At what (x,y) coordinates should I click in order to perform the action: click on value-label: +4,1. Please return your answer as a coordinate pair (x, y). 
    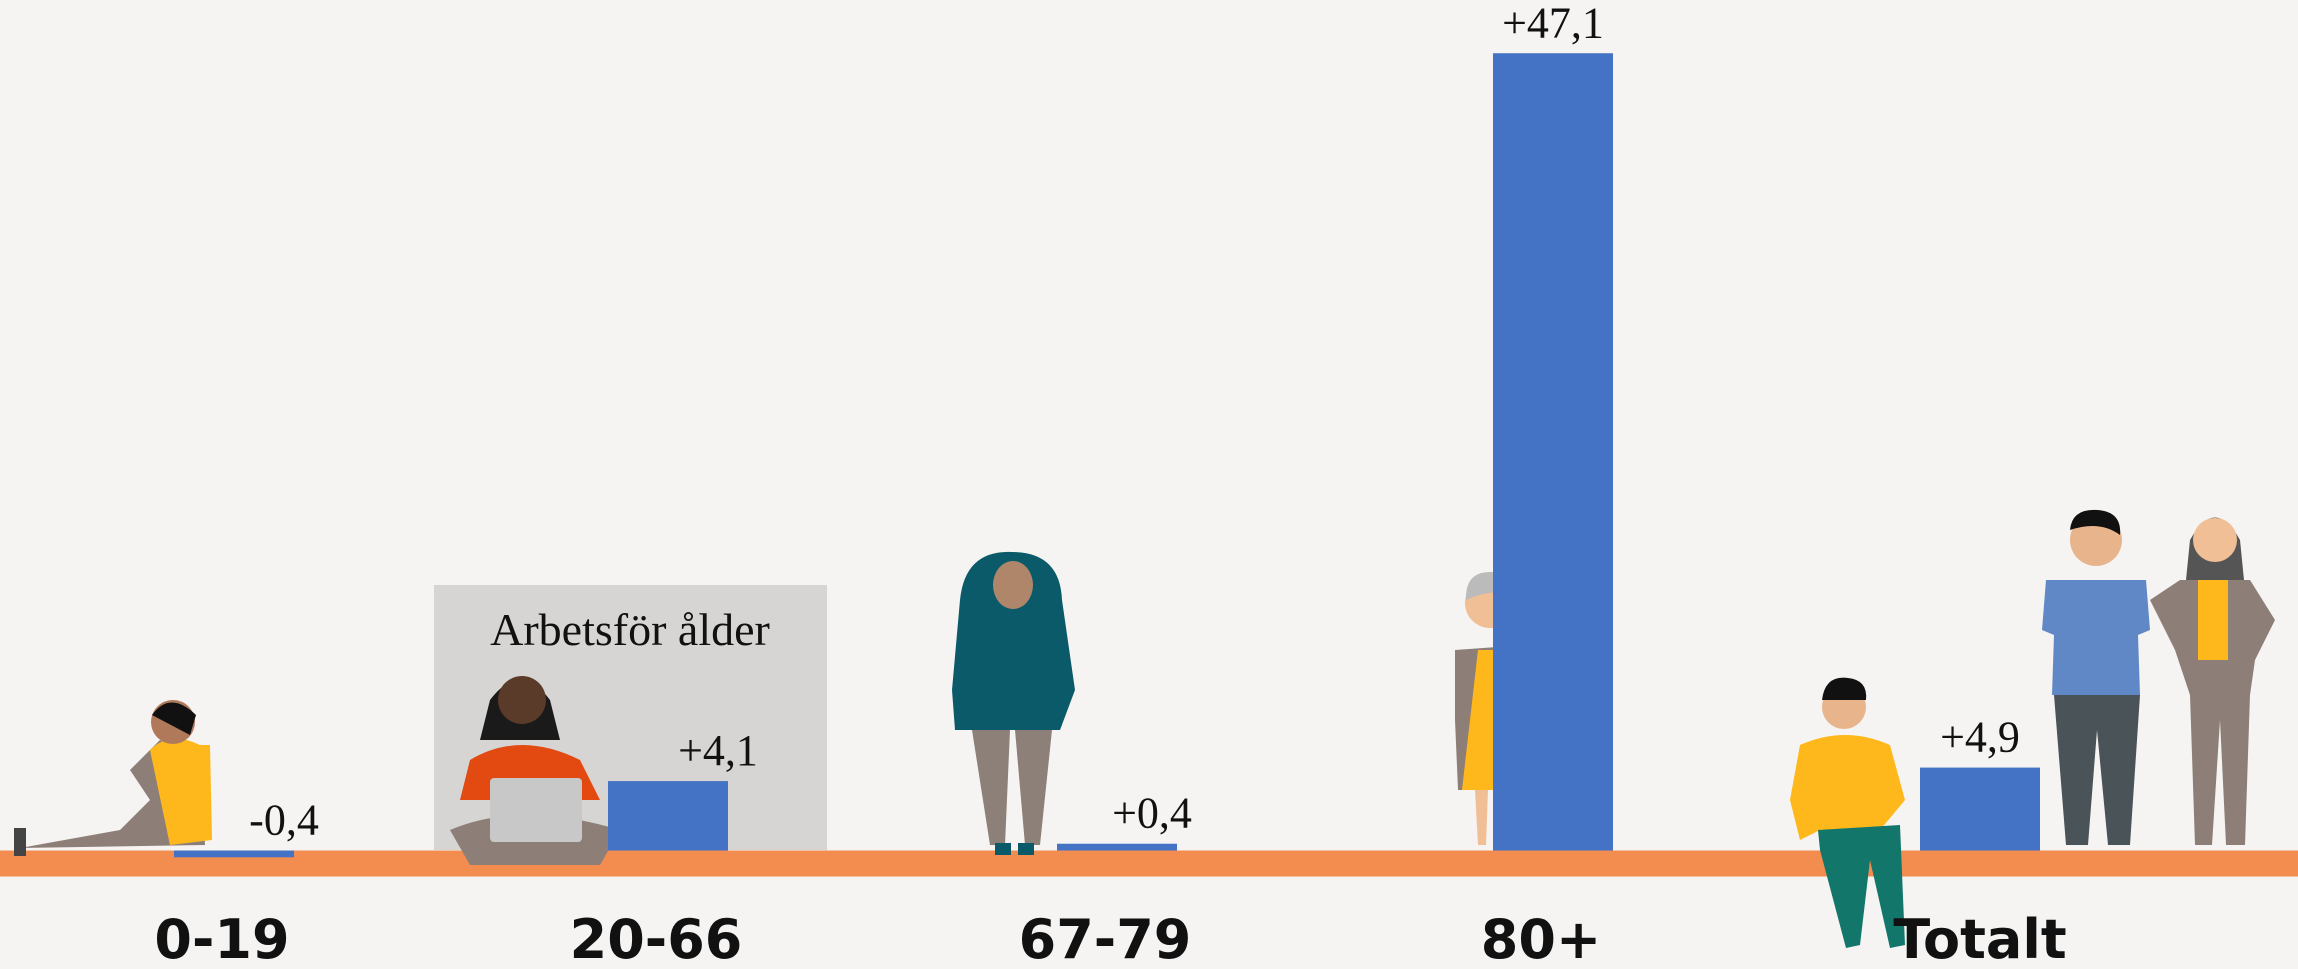
    Looking at the image, I should click on (718, 750).